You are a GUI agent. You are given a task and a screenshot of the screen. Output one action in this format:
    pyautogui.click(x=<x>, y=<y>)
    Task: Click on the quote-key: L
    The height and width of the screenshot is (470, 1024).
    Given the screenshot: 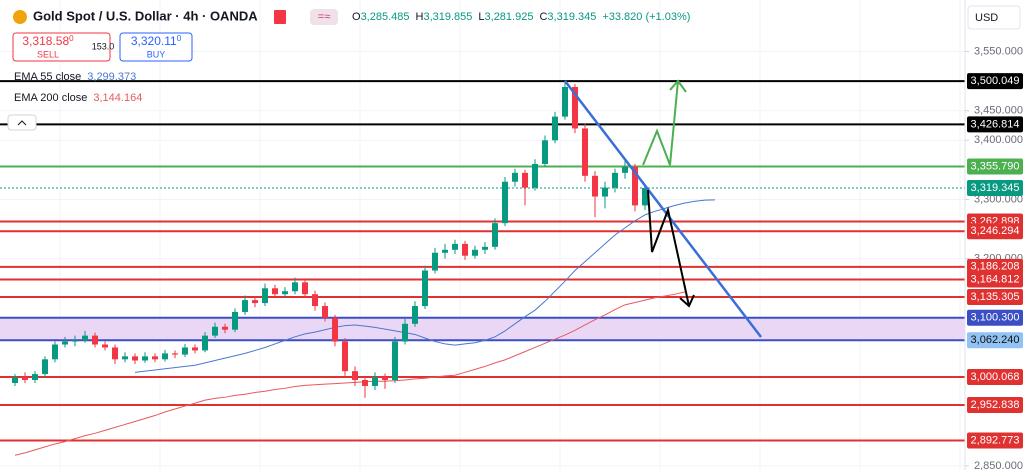 What is the action you would take?
    pyautogui.click(x=481, y=17)
    